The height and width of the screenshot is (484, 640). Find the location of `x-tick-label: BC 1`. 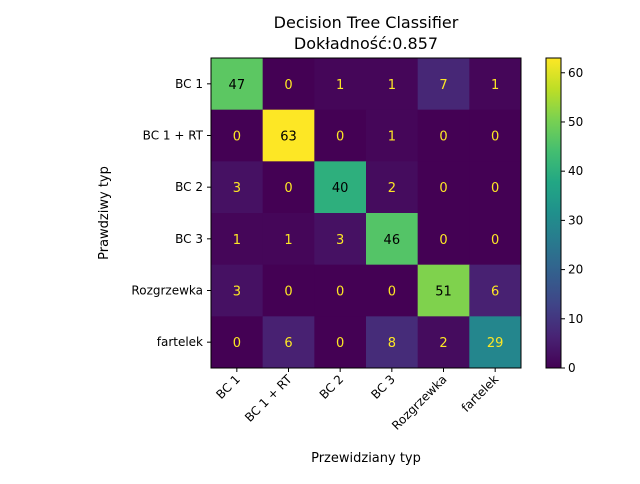

x-tick-label: BC 1 is located at coordinates (228, 387).